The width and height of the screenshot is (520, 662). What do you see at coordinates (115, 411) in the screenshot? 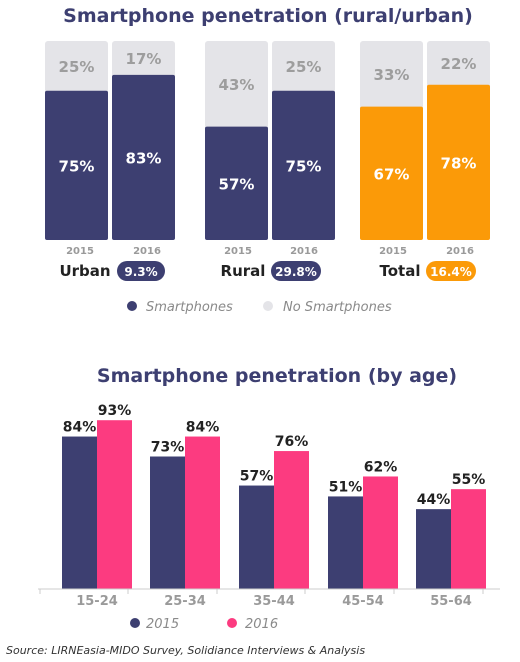
I see `value-label-15-24-2016: 93%` at bounding box center [115, 411].